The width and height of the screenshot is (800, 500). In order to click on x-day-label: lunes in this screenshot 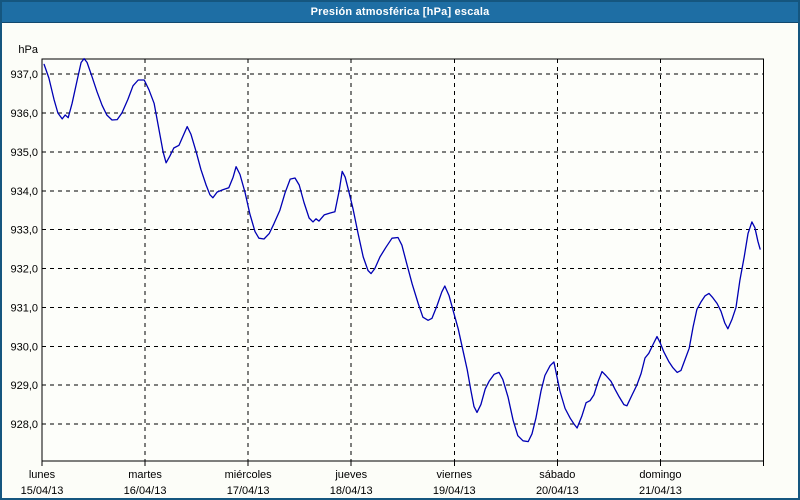, I will do `click(42, 475)`.